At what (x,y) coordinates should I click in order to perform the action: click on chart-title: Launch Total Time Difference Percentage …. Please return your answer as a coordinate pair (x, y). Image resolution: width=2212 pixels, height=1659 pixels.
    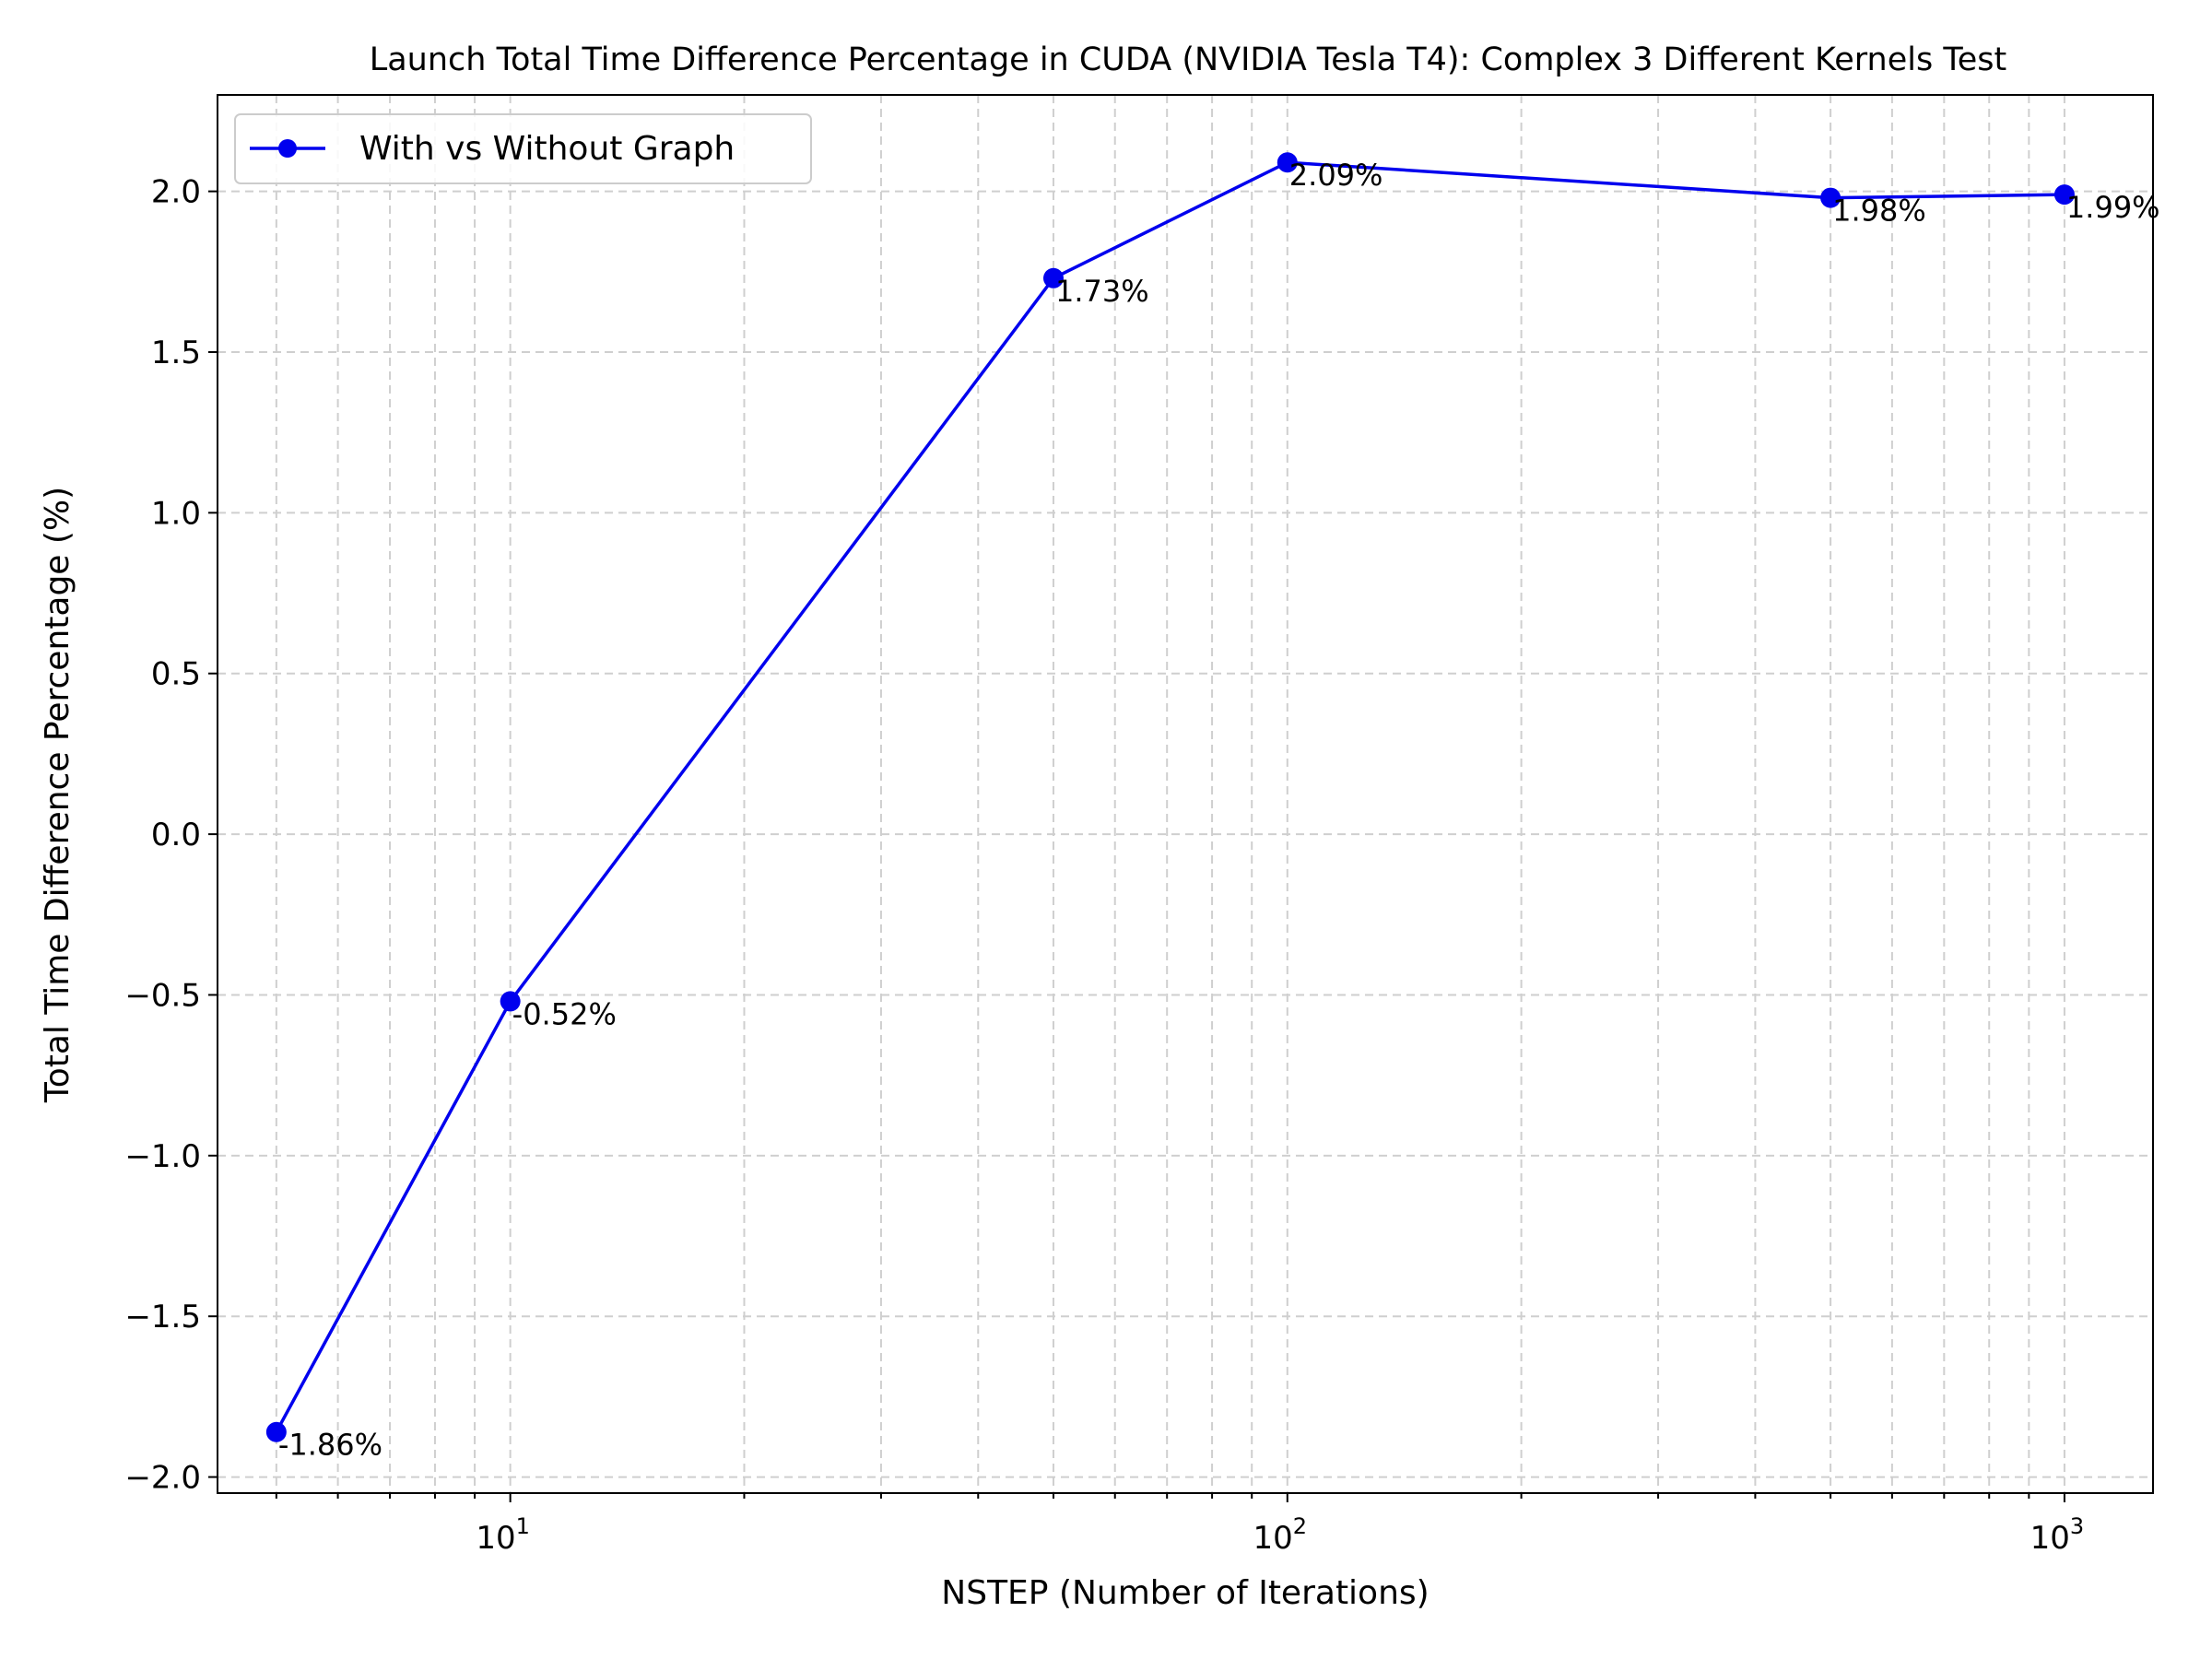
    Looking at the image, I should click on (1188, 59).